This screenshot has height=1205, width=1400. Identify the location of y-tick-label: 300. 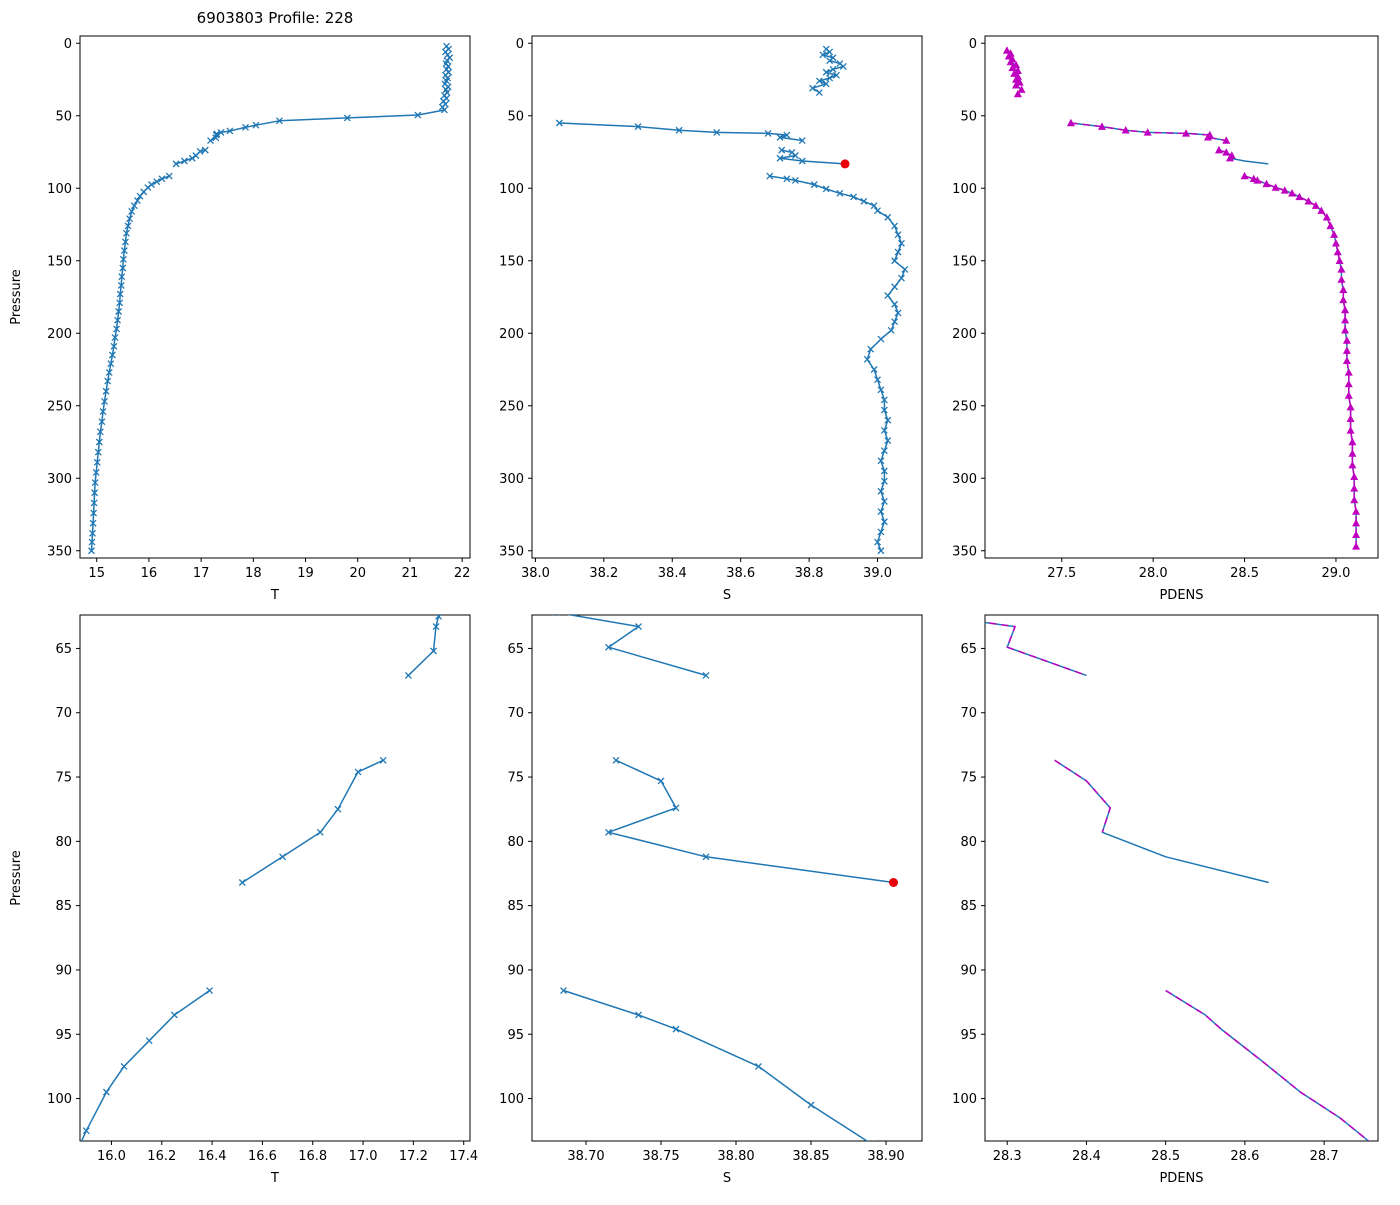
(964, 479).